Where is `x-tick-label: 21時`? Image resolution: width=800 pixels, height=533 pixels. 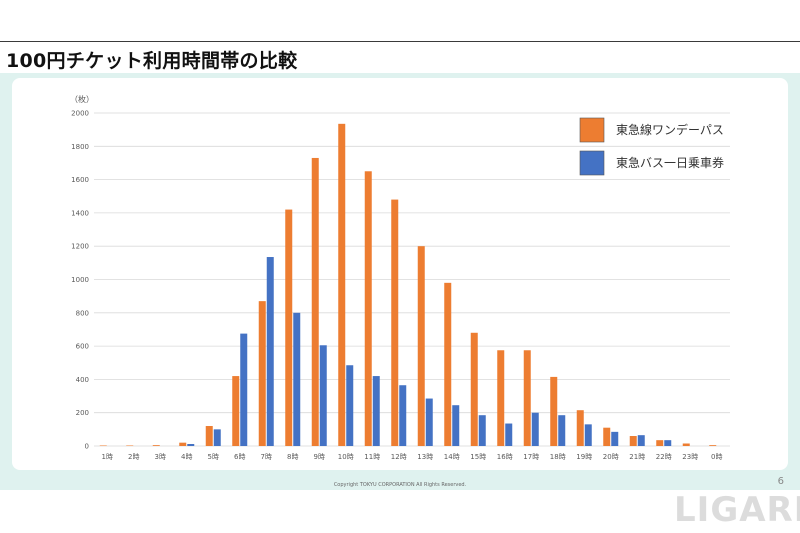 x-tick-label: 21時 is located at coordinates (637, 457).